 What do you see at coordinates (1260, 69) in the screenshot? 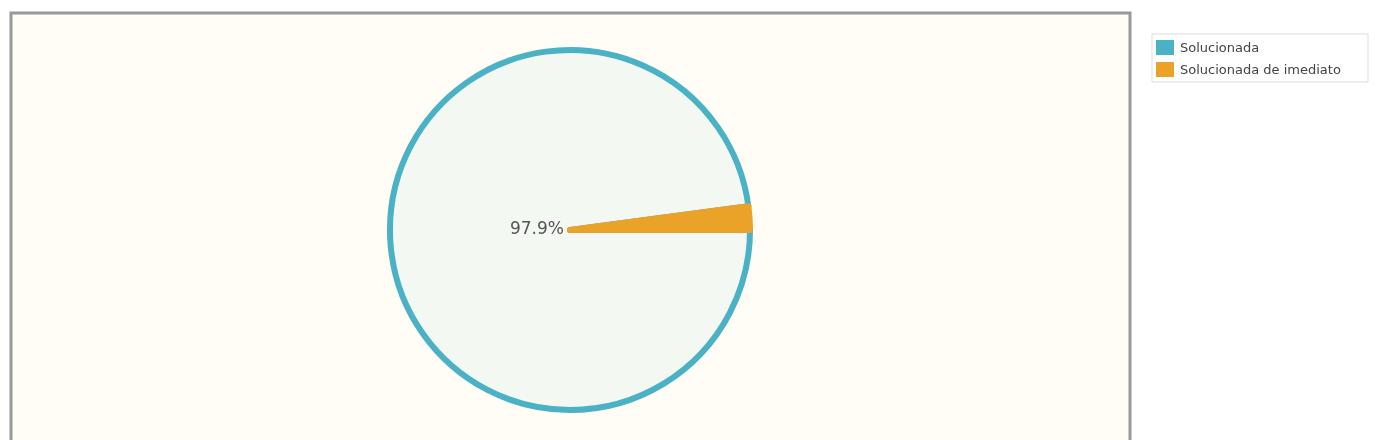
I see `legend-label: Solucionada de imediato` at bounding box center [1260, 69].